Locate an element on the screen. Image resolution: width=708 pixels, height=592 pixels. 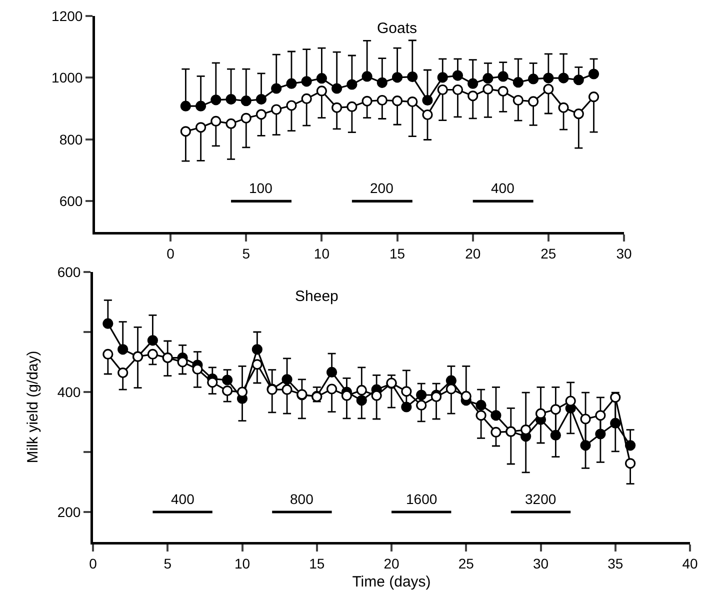
y-tick-label: 800 is located at coordinates (71, 139).